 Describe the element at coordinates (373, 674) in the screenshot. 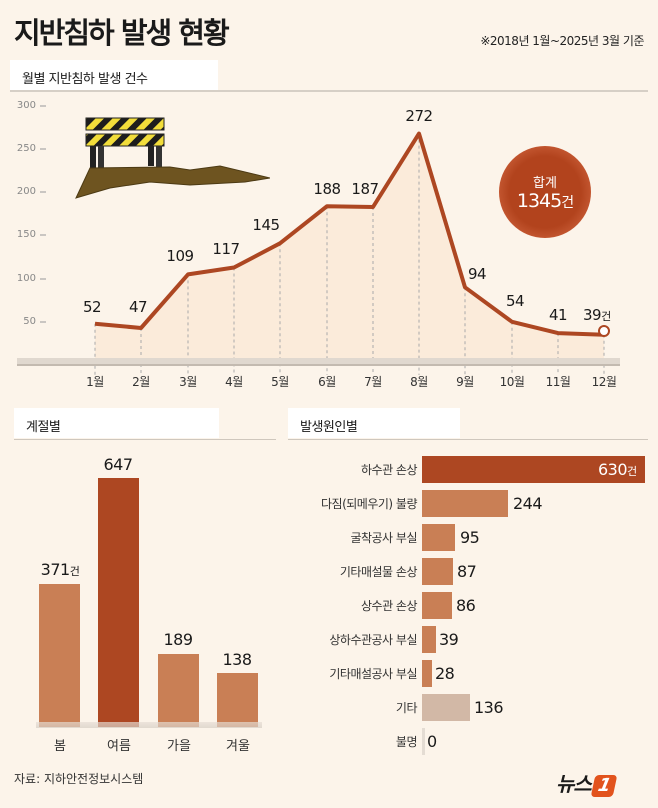

I see `cause-label: 기타매설공사 부실` at that location.